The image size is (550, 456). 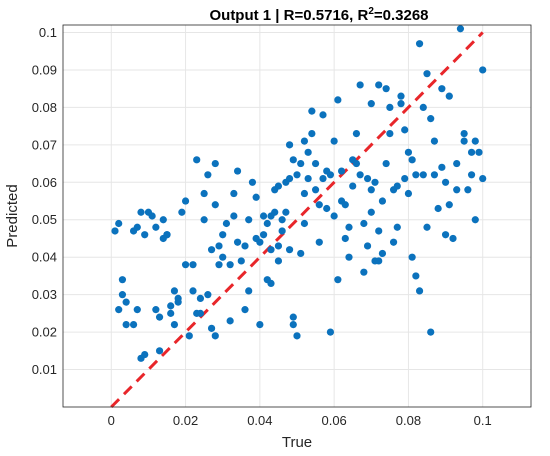 I want to click on x-axis-label: True, so click(x=297, y=442).